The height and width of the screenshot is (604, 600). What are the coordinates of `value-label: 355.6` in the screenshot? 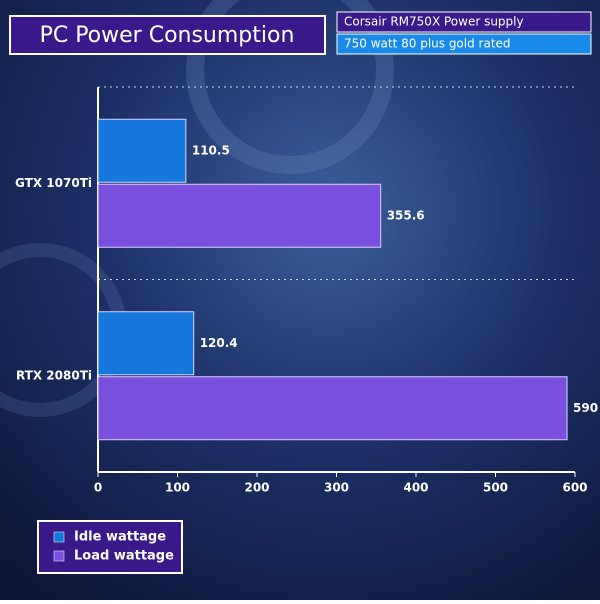 It's located at (406, 215).